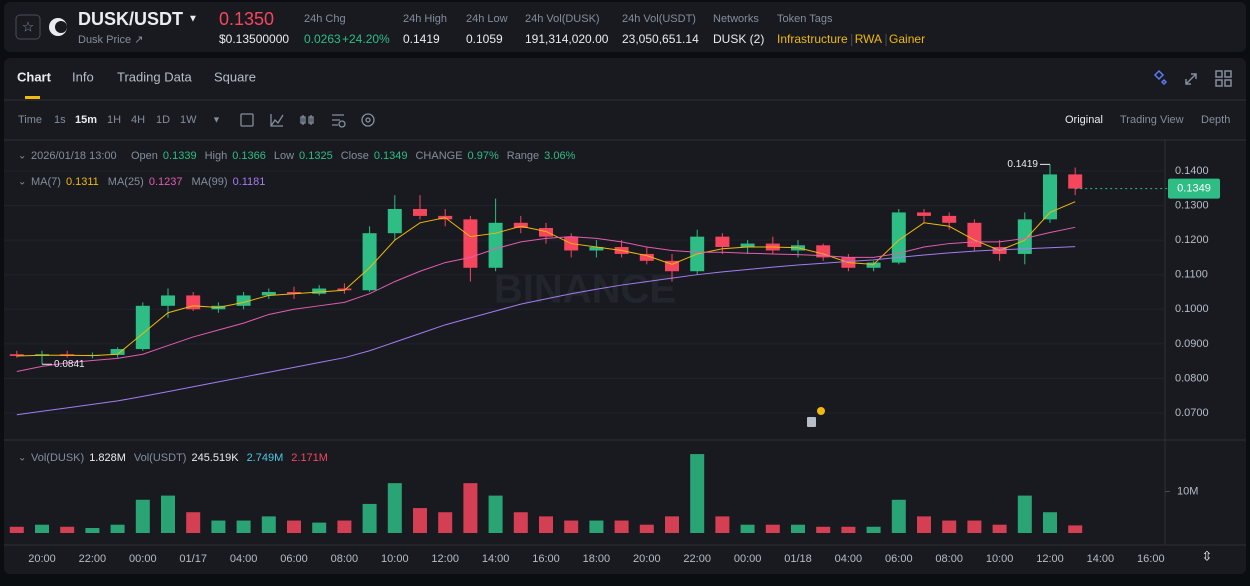 This screenshot has width=1250, height=586. Describe the element at coordinates (193, 19) in the screenshot. I see `symbol-dropdown: ▼` at that location.